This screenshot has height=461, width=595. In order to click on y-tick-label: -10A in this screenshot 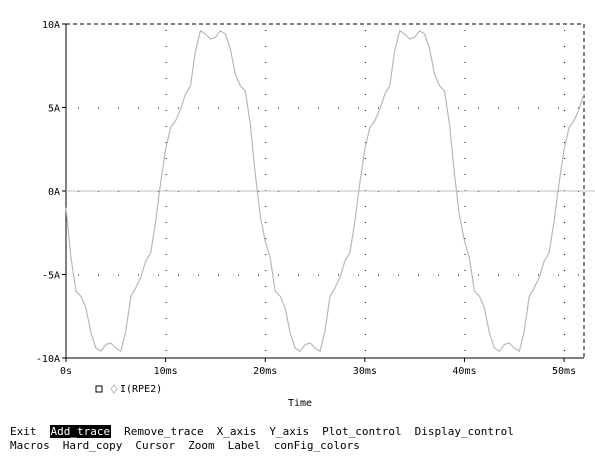, I will do `click(48, 359)`.